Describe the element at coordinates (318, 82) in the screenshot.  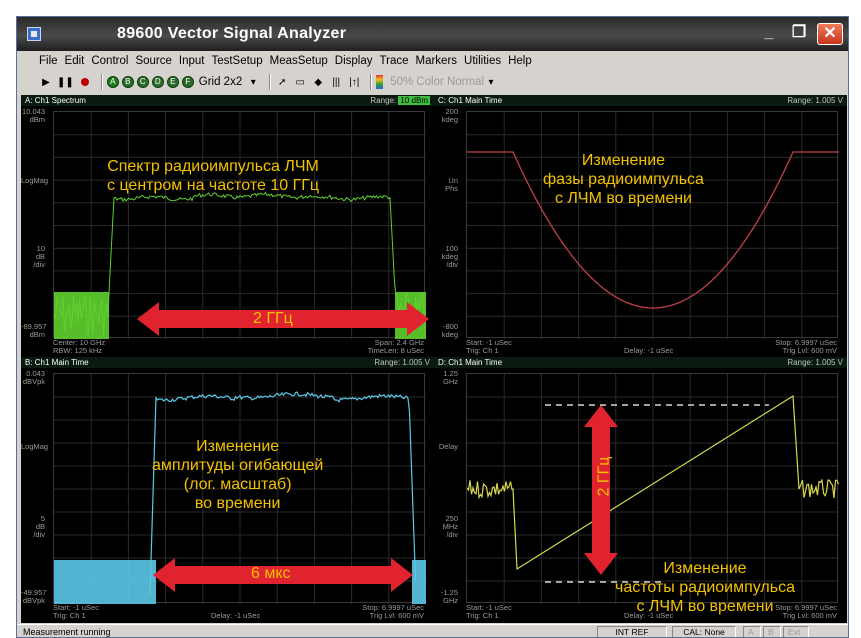
I see `marker-icon: ◆` at that location.